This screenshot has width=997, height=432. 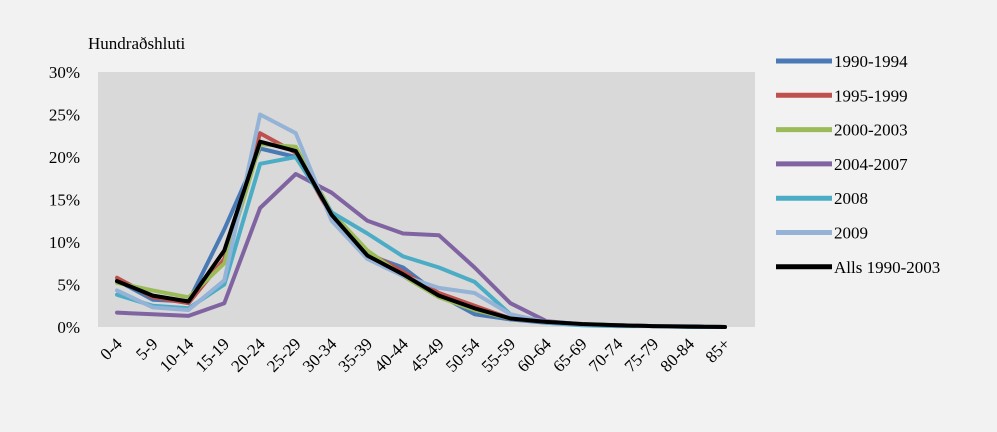 What do you see at coordinates (64, 115) in the screenshot?
I see `y-tick-label: 25%` at bounding box center [64, 115].